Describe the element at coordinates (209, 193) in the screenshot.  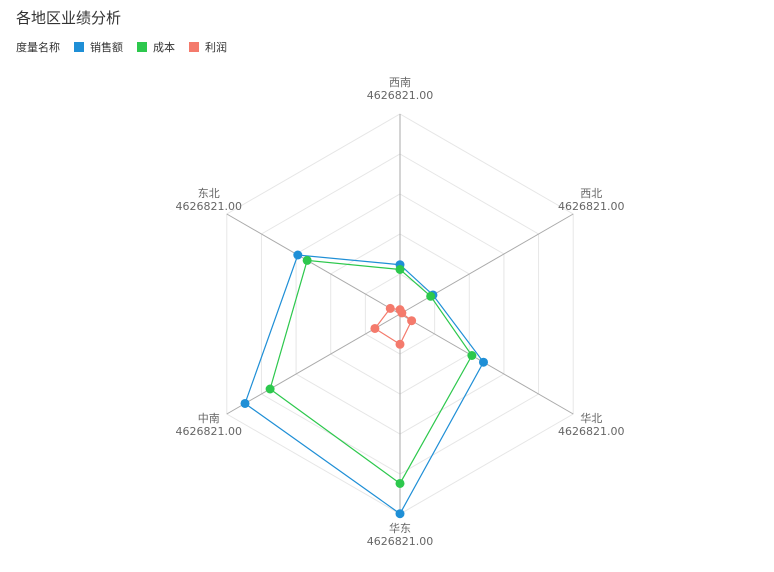
I see `axis-label-name-5: 东北` at that location.